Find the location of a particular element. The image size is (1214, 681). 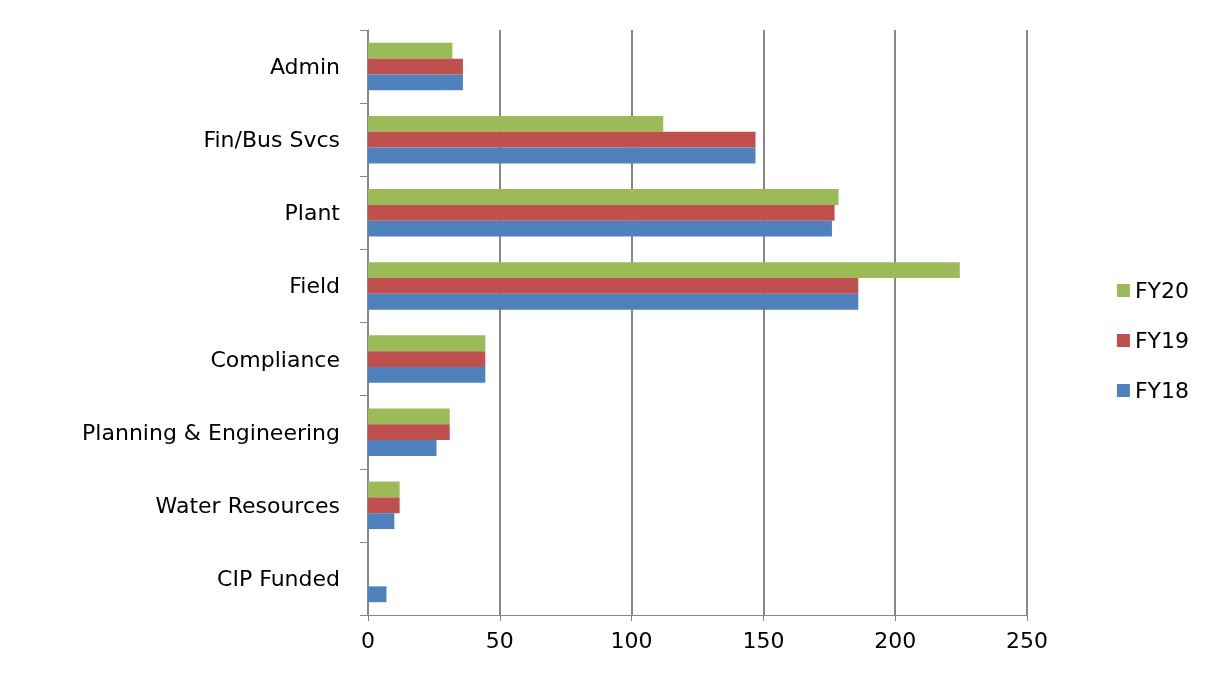

x-tick-label: 250 is located at coordinates (1027, 640).